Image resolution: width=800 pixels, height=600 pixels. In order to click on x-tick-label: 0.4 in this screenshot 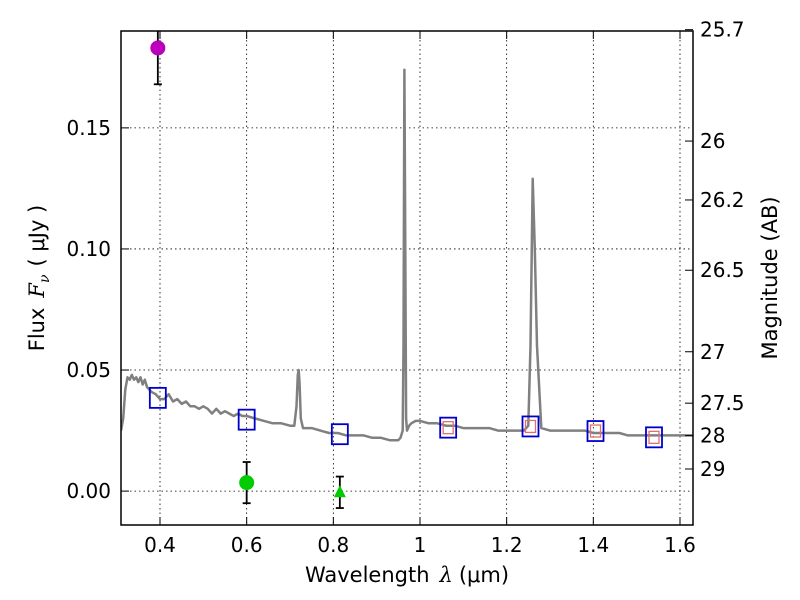, I will do `click(160, 545)`.